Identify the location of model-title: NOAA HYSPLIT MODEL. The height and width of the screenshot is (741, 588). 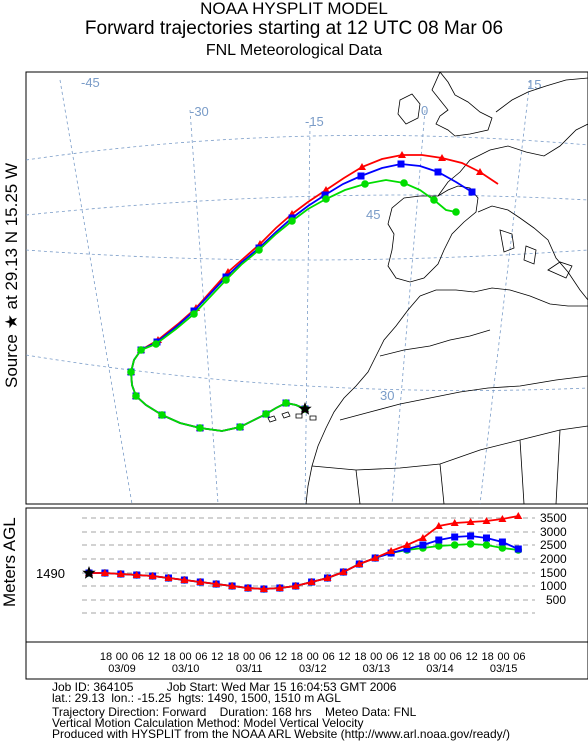
(294, 9).